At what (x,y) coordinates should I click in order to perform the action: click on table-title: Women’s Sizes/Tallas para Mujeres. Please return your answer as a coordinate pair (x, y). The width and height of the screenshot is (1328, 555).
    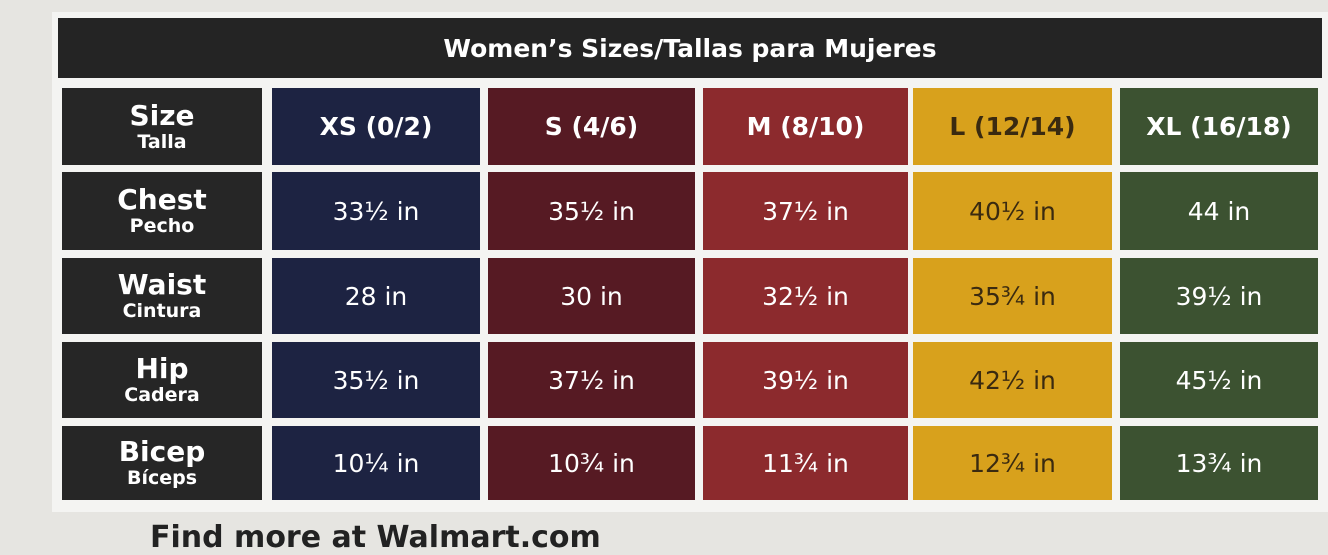
    Looking at the image, I should click on (690, 48).